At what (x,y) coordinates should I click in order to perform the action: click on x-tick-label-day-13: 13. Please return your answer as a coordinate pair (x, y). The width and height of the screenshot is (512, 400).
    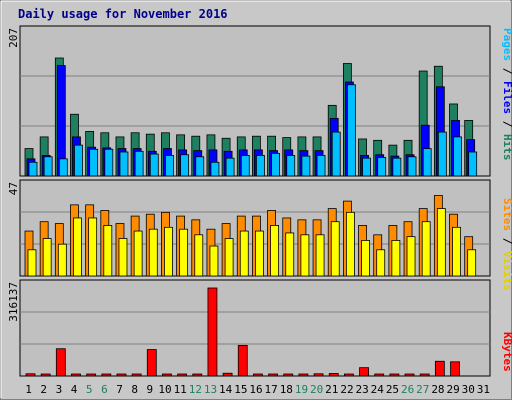
    Looking at the image, I should click on (210, 389).